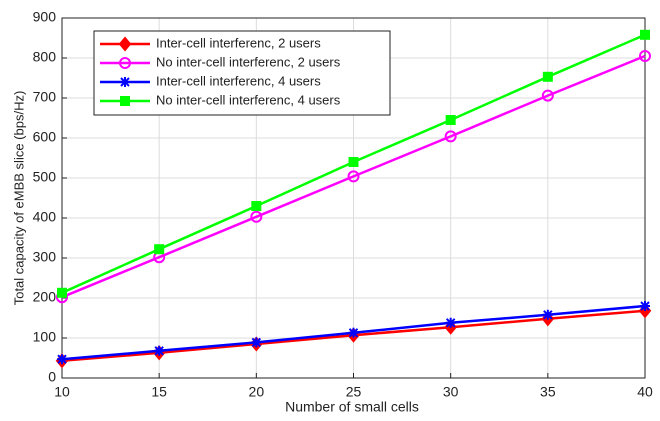  What do you see at coordinates (62, 392) in the screenshot?
I see `x-tick-label: 10` at bounding box center [62, 392].